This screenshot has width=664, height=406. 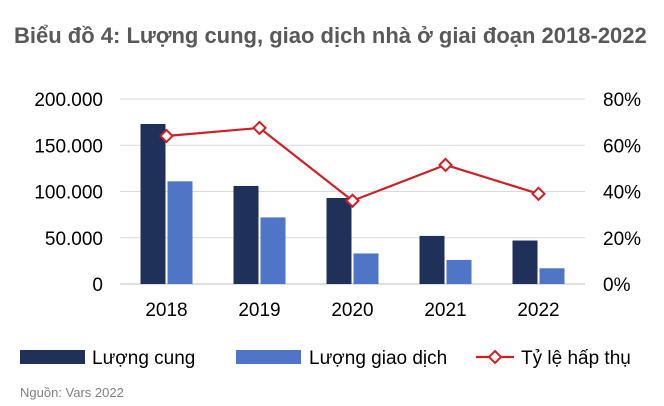 I want to click on y-left-tick-label: 100.000, so click(x=68, y=193).